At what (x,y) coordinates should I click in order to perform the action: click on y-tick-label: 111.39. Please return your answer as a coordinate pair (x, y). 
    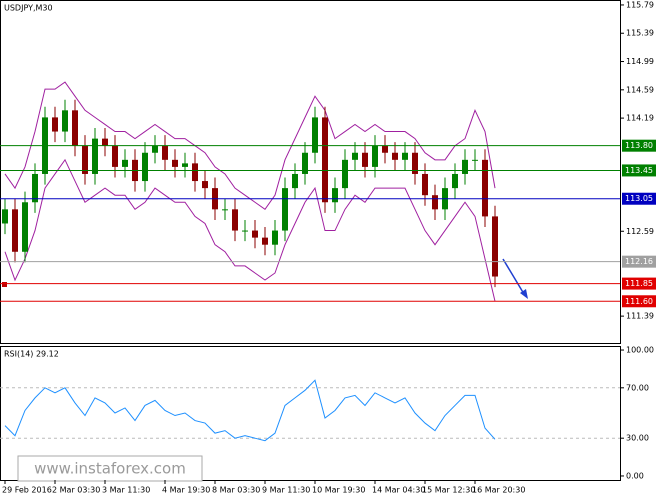
    Looking at the image, I should click on (640, 316).